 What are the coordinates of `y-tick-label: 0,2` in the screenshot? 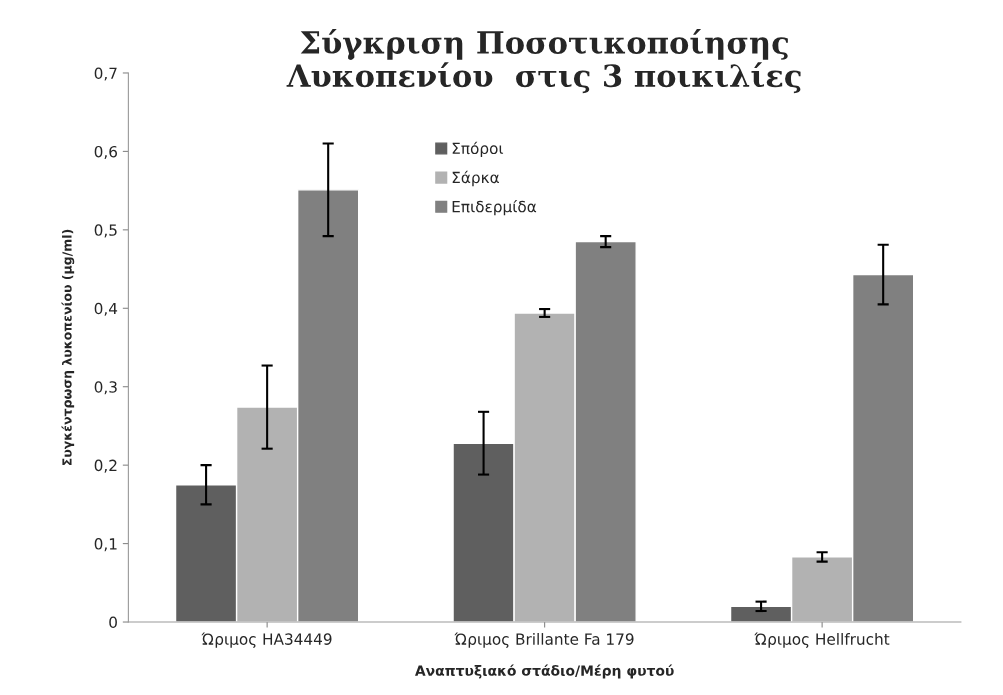 It's located at (105, 466).